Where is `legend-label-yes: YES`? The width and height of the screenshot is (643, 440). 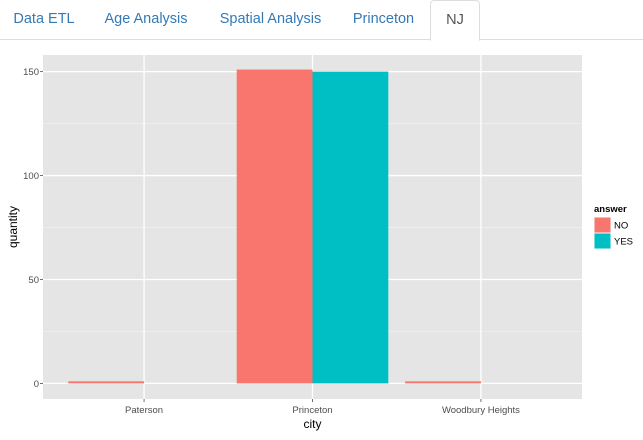 legend-label-yes: YES is located at coordinates (623, 242).